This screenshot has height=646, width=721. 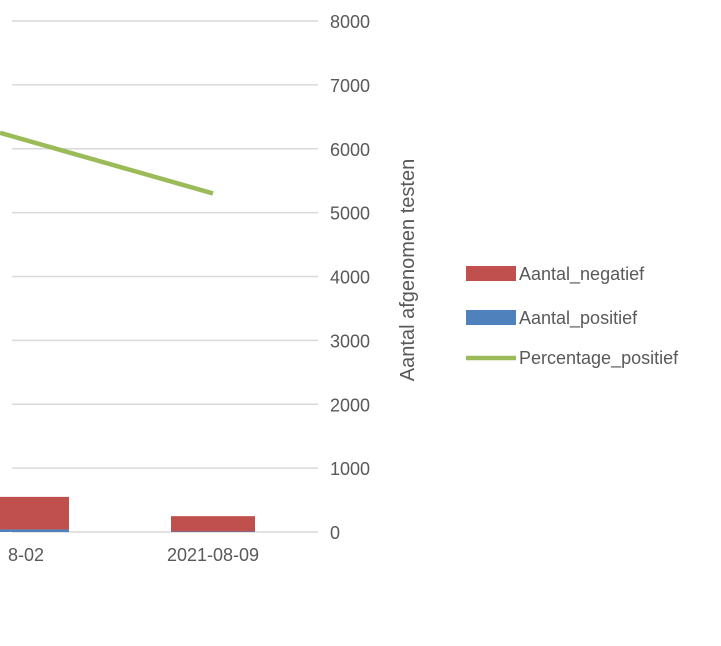 What do you see at coordinates (578, 318) in the screenshot?
I see `legend-label-Aantal_positief: Aantal_positief` at bounding box center [578, 318].